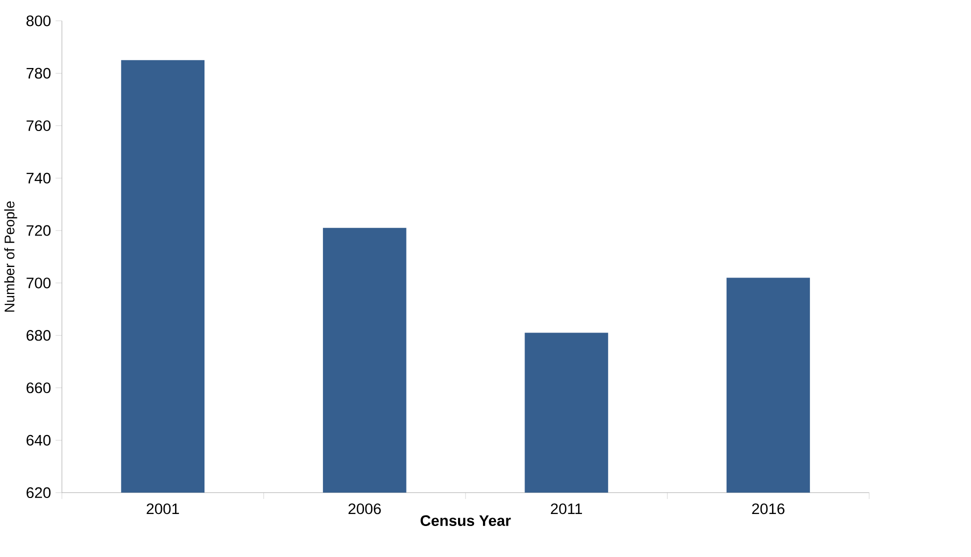 Image resolution: width=971 pixels, height=557 pixels. Describe the element at coordinates (768, 508) in the screenshot. I see `x-tick-label: 2016` at that location.